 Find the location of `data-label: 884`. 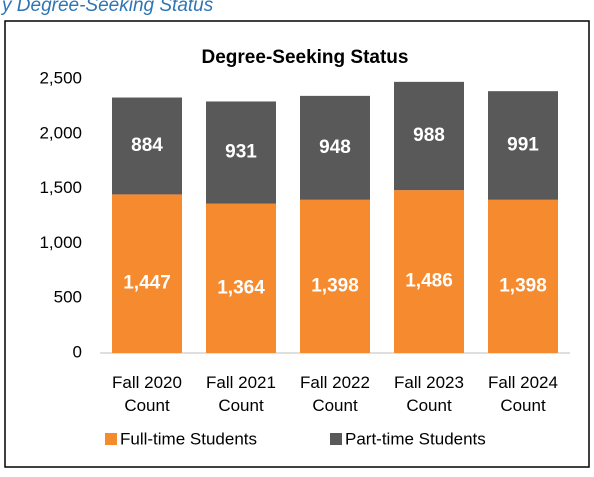

data-label: 884 is located at coordinates (147, 145).